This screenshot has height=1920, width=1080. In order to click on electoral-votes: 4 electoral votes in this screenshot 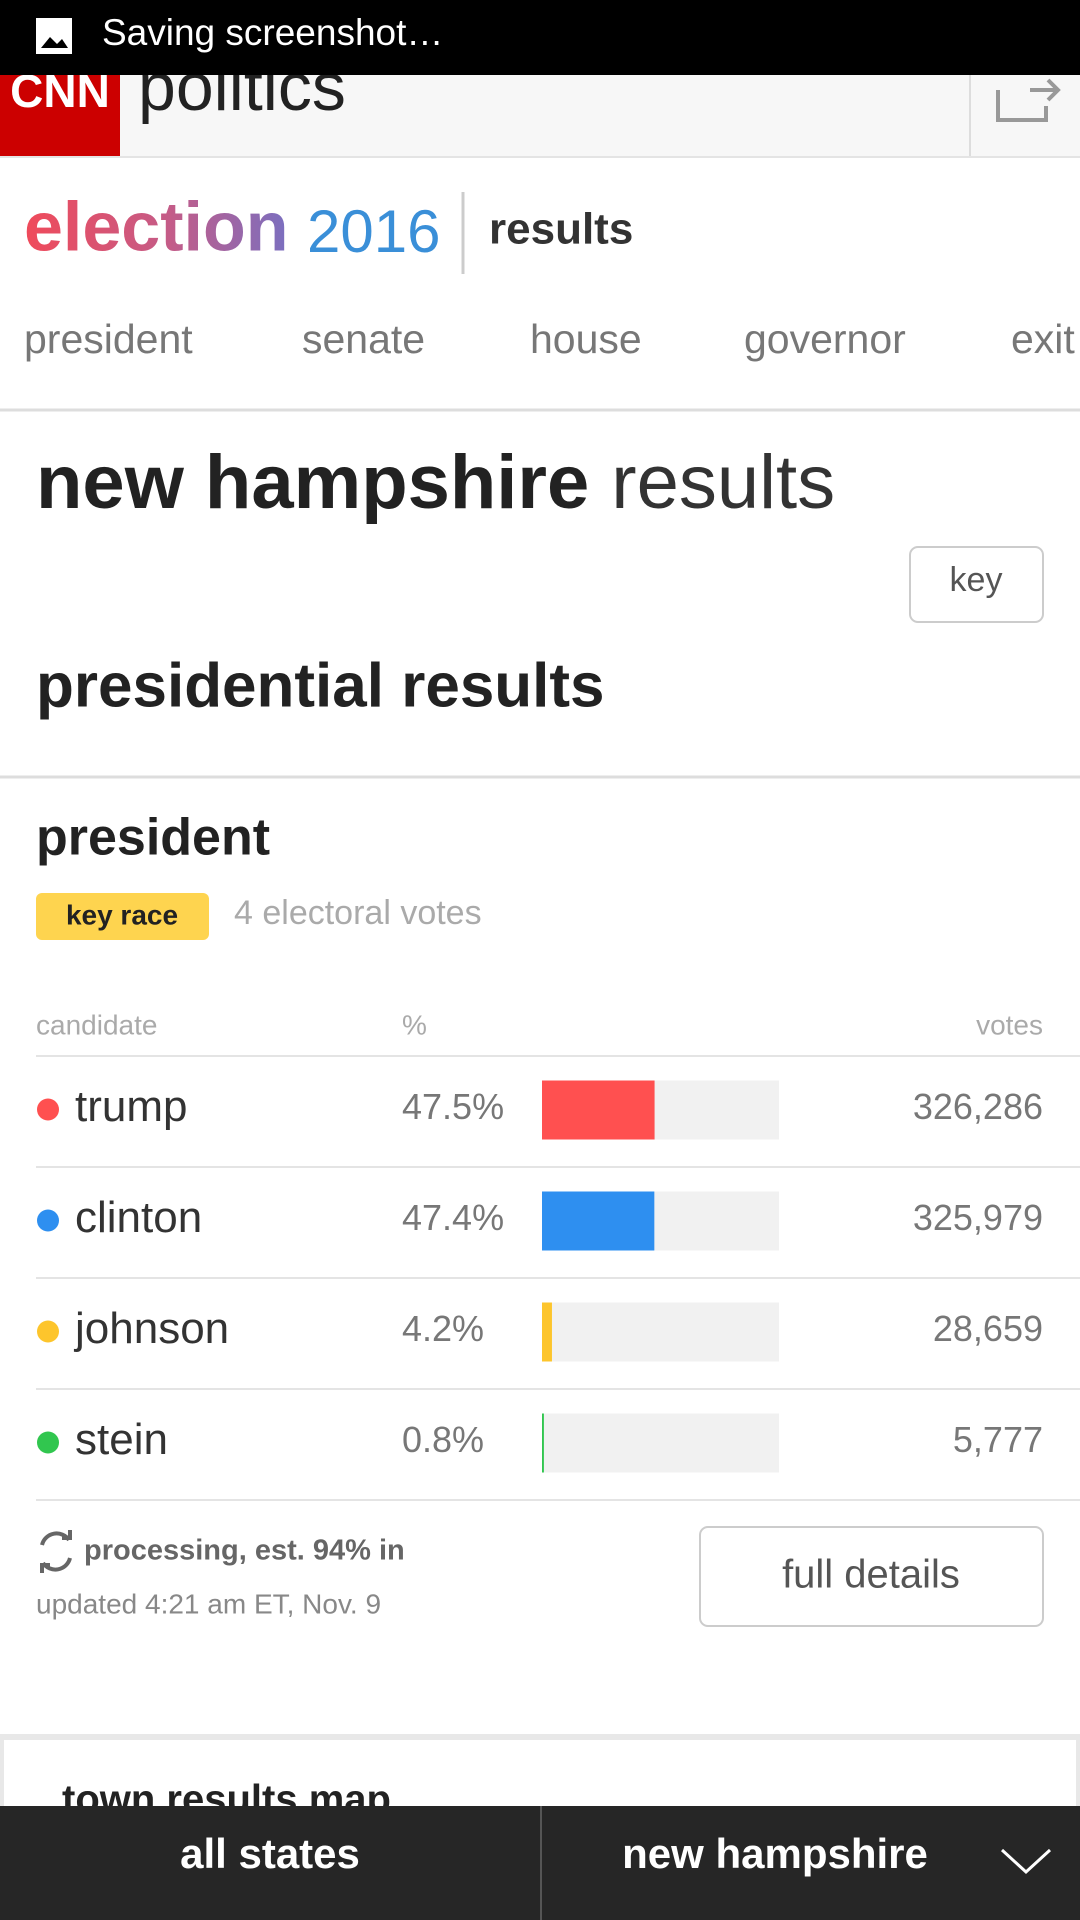, I will do `click(358, 913)`.